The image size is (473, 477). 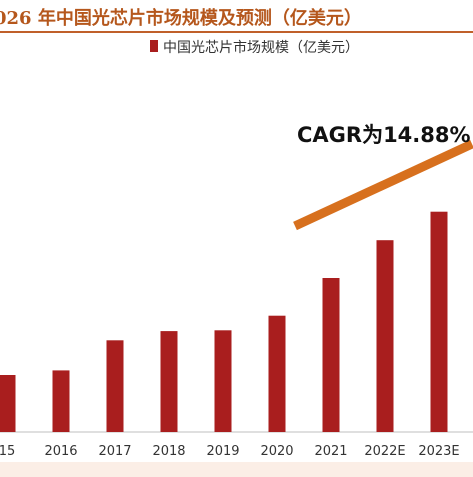 I want to click on x-tick-label: 2016, so click(x=60, y=451).